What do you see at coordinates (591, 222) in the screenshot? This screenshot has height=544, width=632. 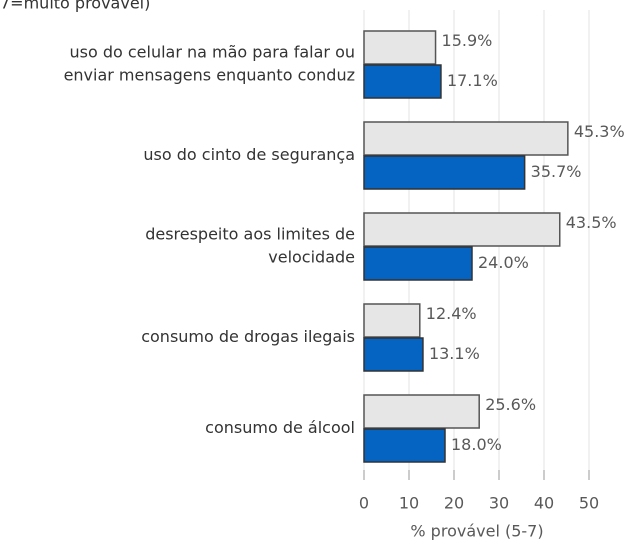 I see `value-label: 43.5%` at bounding box center [591, 222].